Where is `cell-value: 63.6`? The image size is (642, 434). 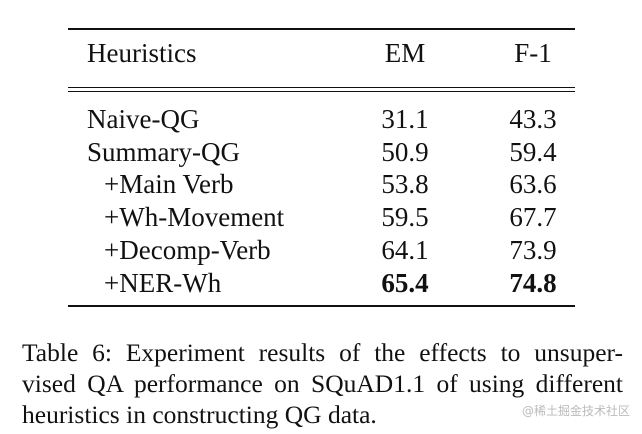 cell-value: 63.6 is located at coordinates (533, 184).